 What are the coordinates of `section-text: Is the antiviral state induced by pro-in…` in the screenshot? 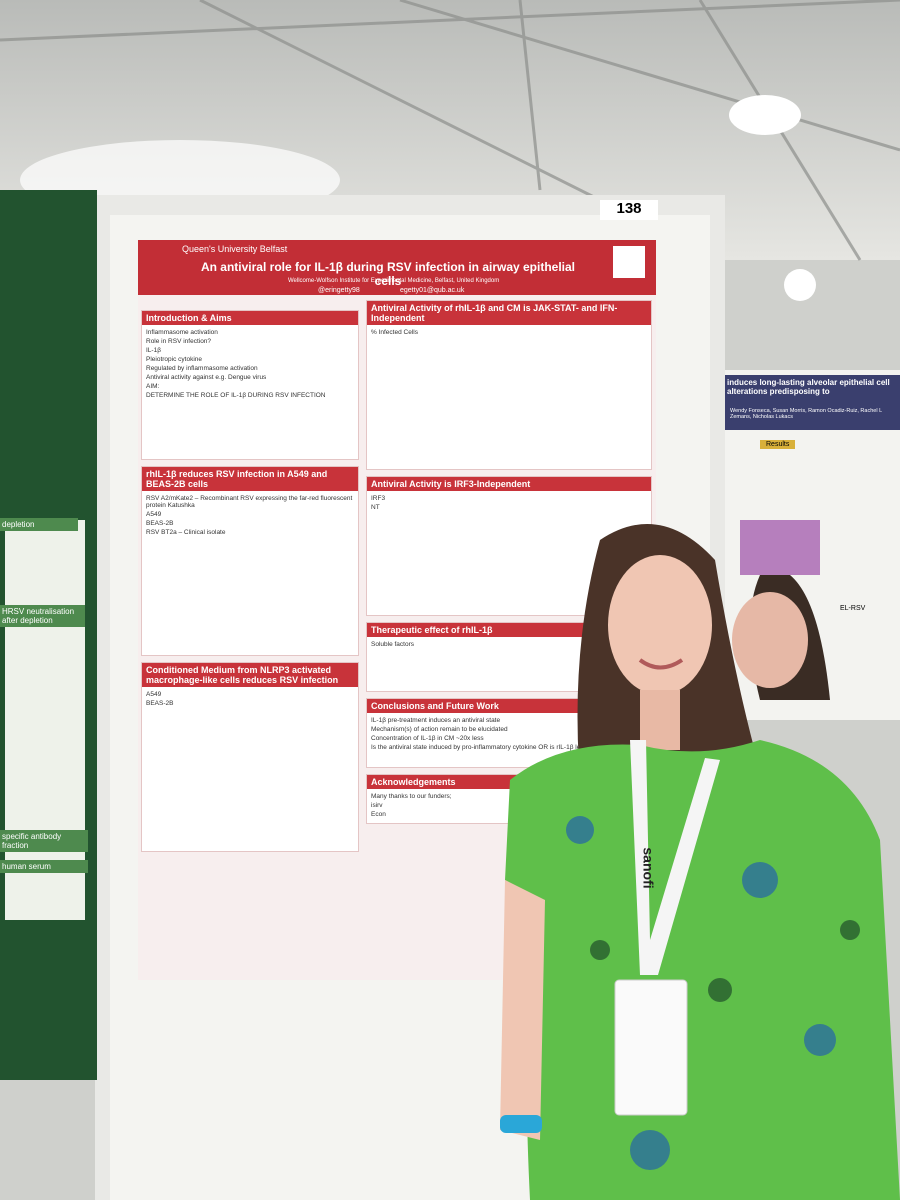 It's located at (504, 747).